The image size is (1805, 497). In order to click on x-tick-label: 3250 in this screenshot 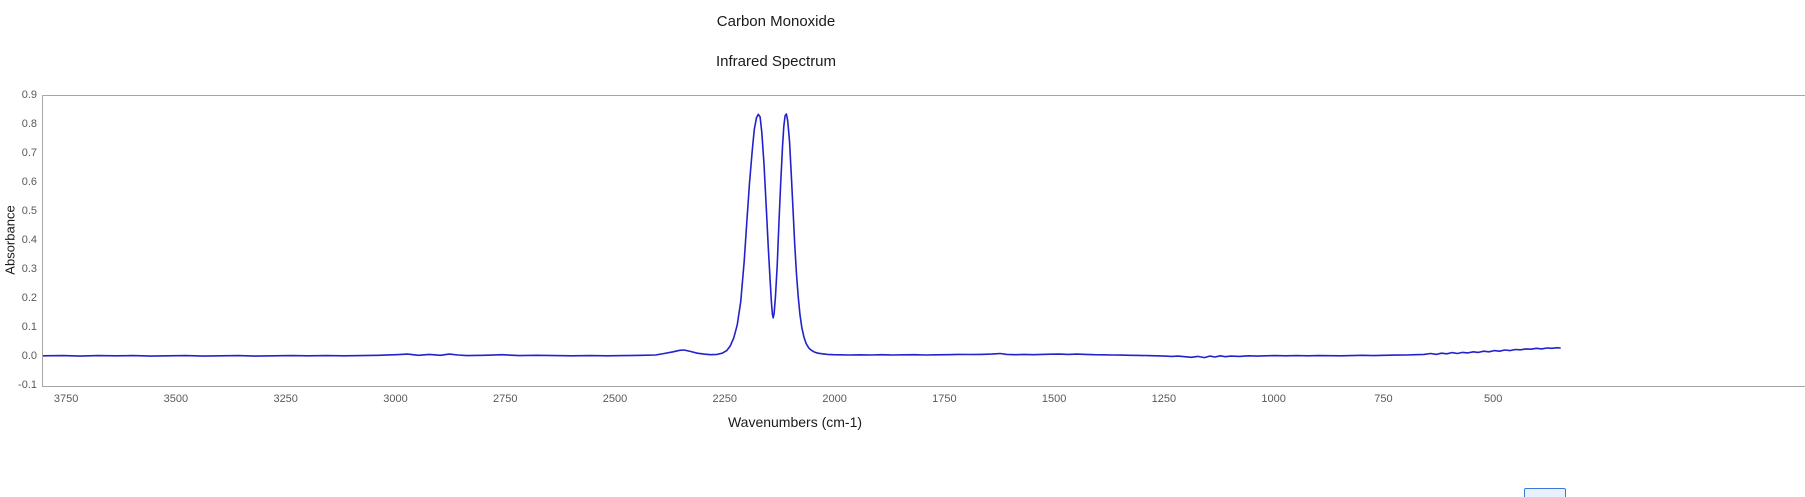, I will do `click(285, 399)`.